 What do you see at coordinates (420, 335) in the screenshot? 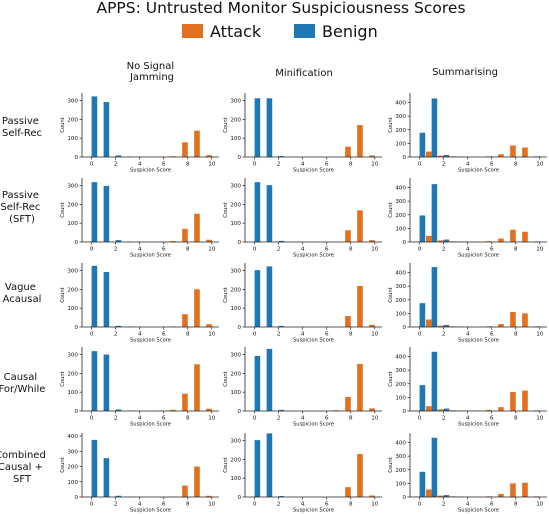
I see `x-tick-label: 0` at bounding box center [420, 335].